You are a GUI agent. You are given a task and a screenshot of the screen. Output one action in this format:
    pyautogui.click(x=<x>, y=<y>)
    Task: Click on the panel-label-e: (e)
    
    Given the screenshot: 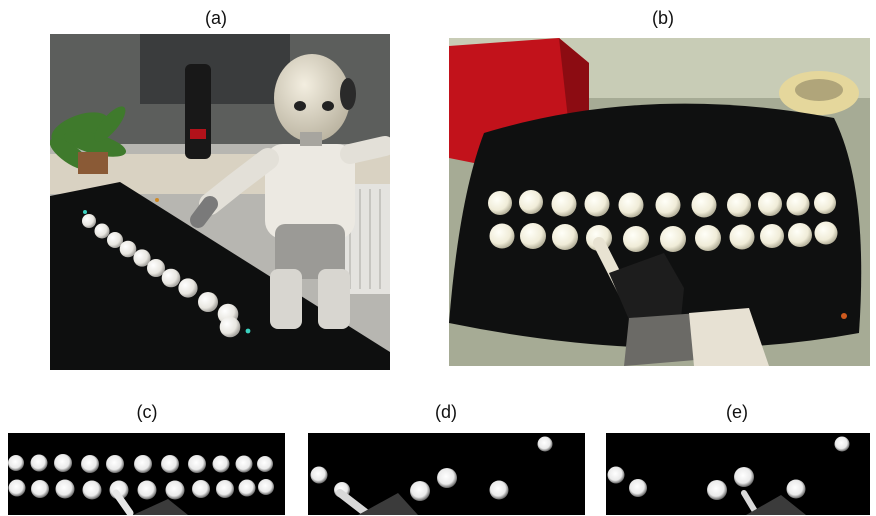 What is the action you would take?
    pyautogui.click(x=737, y=412)
    